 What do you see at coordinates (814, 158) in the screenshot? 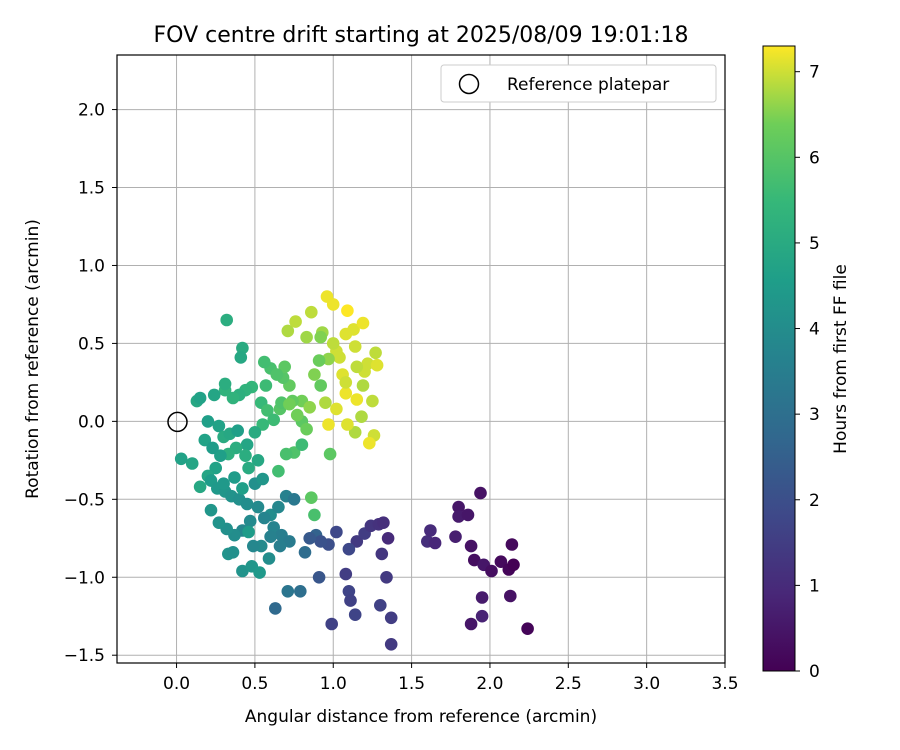
I see `colorbar-tick-label: 6` at bounding box center [814, 158].